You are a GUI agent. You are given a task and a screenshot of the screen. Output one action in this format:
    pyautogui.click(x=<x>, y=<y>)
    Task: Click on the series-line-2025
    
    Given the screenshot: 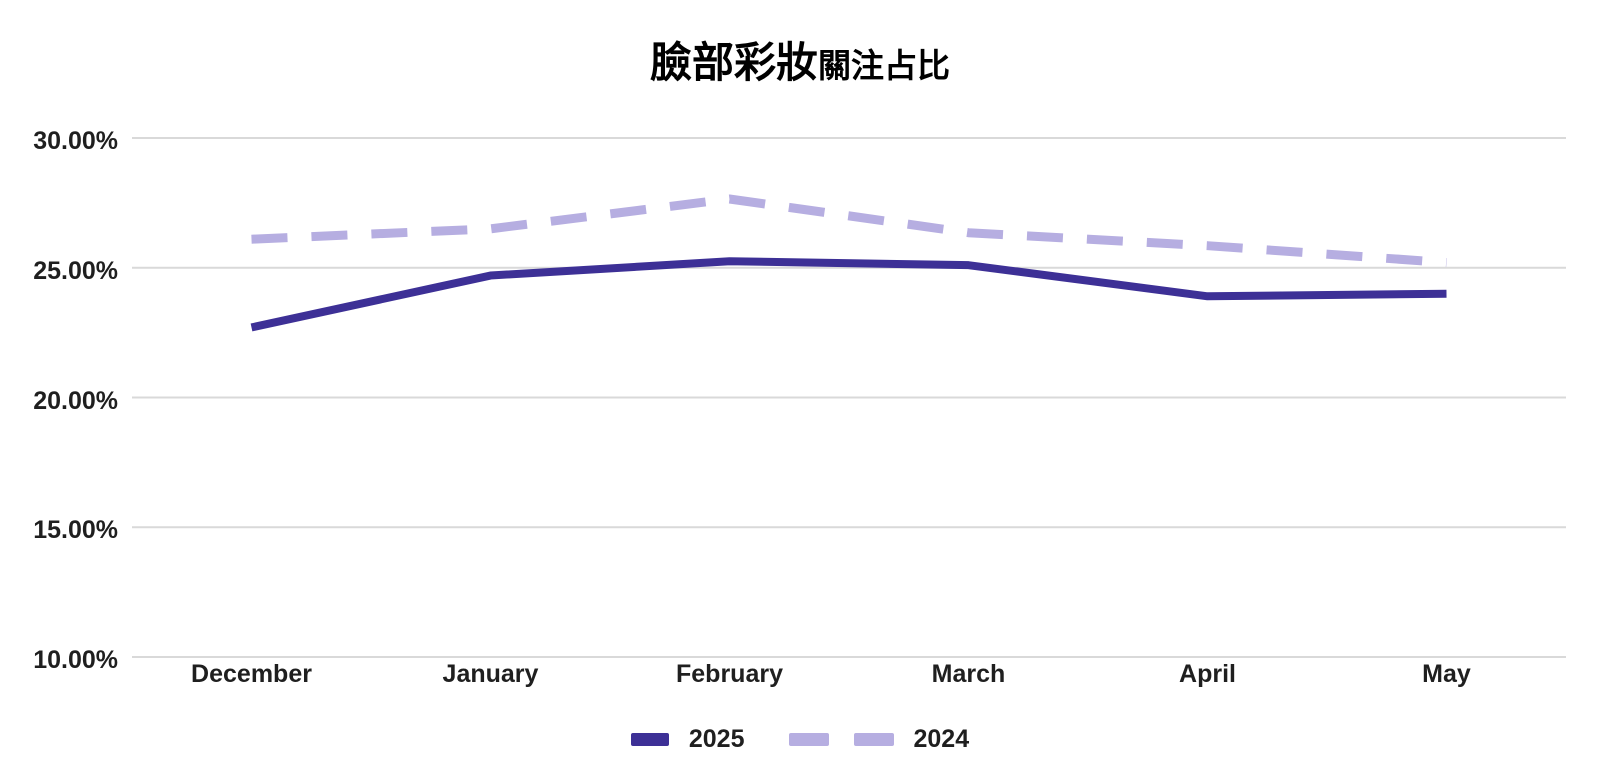 What is the action you would take?
    pyautogui.click(x=848, y=294)
    